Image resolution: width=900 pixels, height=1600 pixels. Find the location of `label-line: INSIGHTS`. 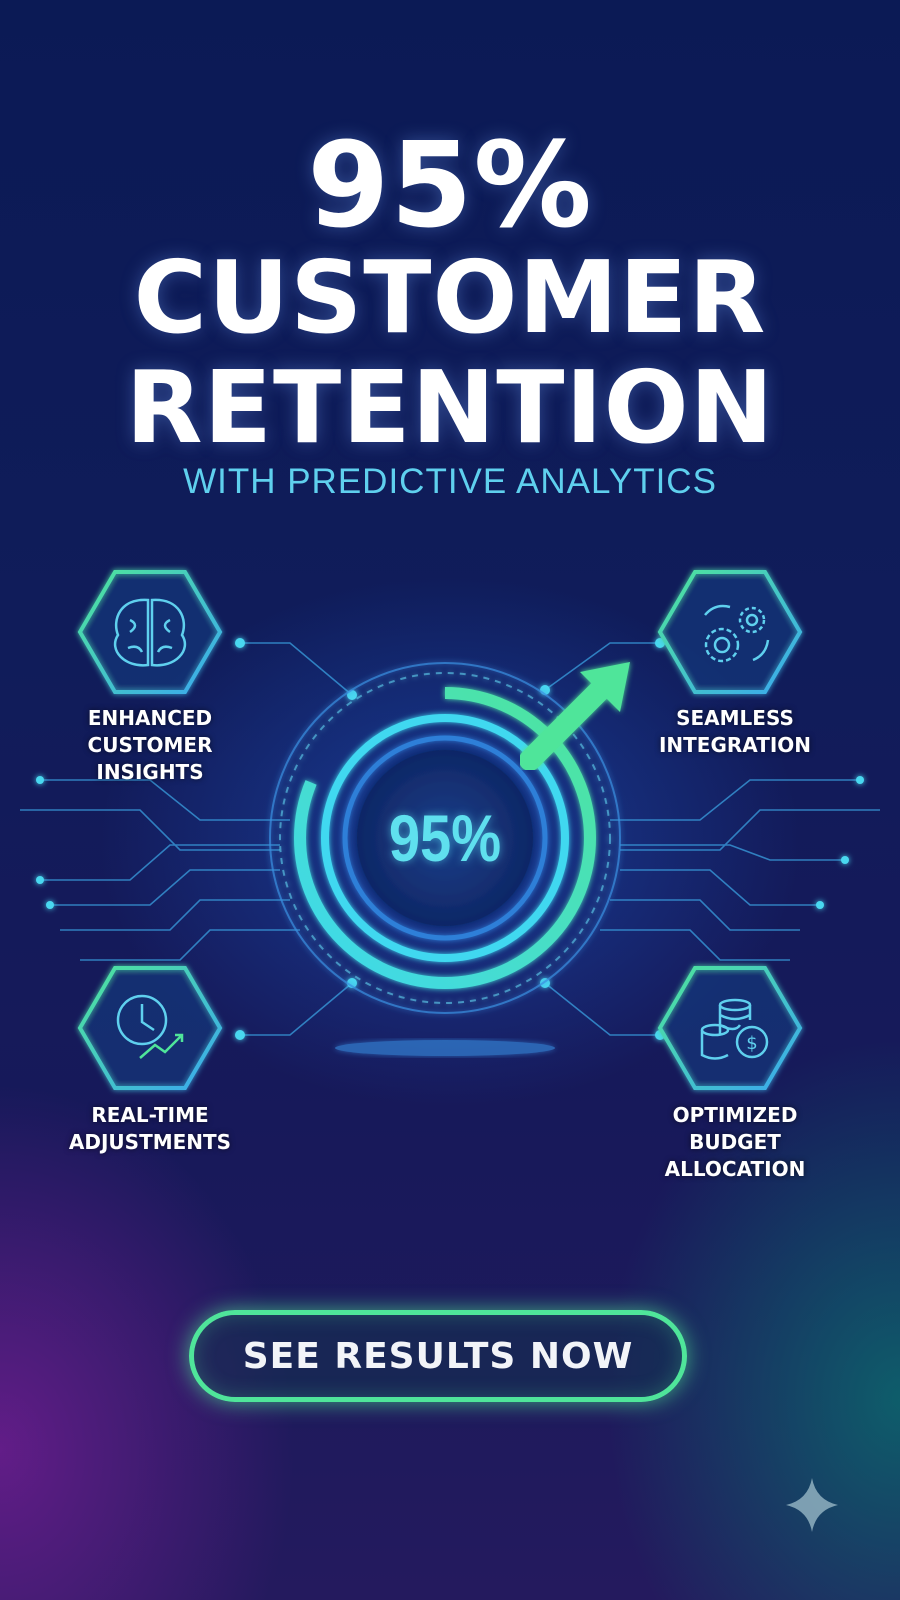

label-line: INSIGHTS is located at coordinates (150, 772).